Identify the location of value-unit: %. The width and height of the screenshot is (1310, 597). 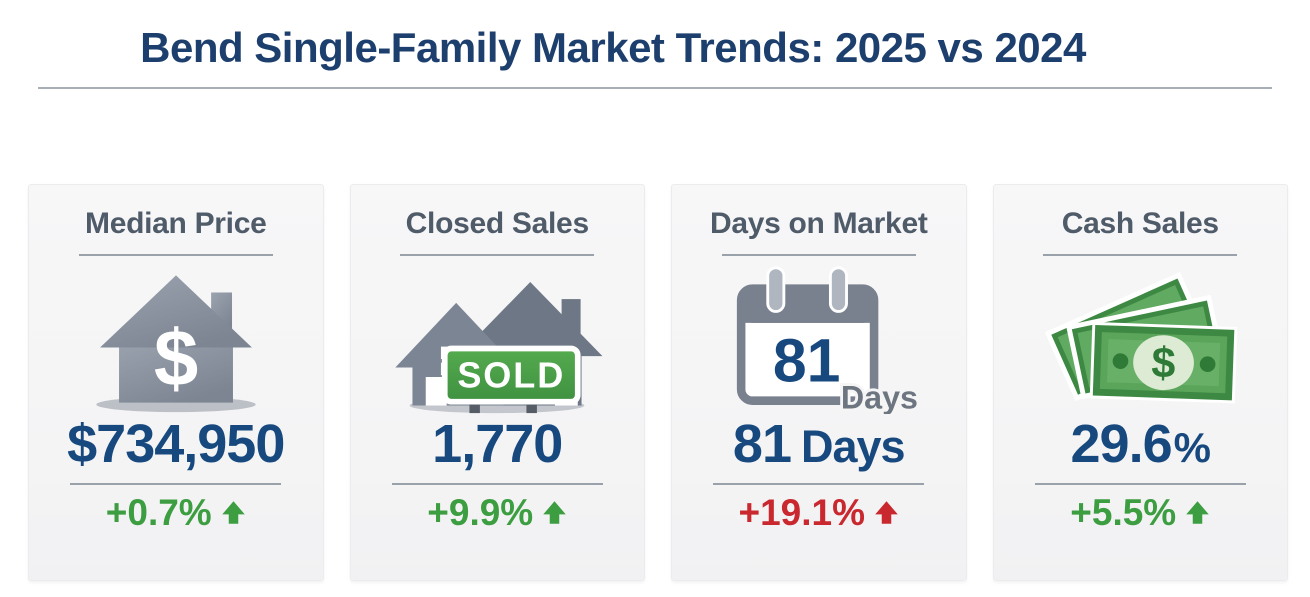
(1192, 447).